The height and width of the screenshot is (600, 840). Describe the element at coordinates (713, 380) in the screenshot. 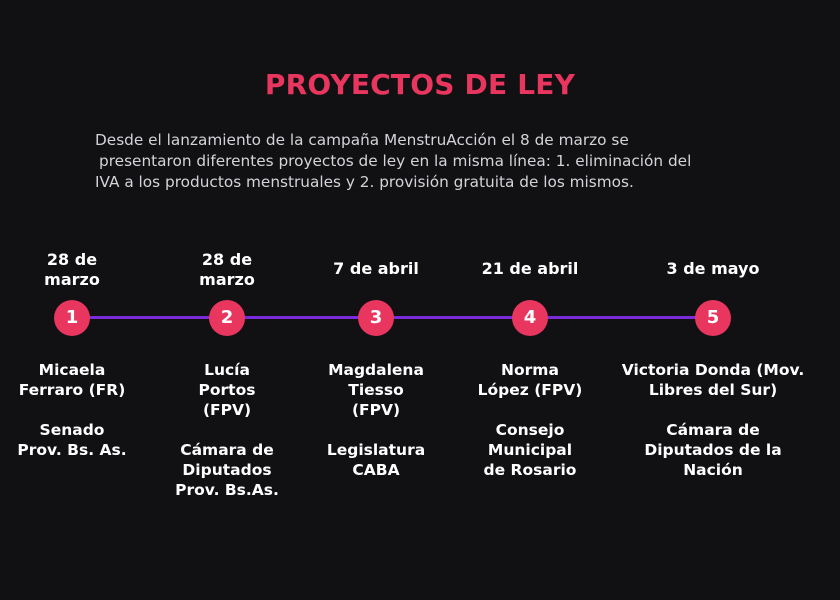

I see `event-person: Victoria Donda (Mov. Libres del Sur)` at that location.